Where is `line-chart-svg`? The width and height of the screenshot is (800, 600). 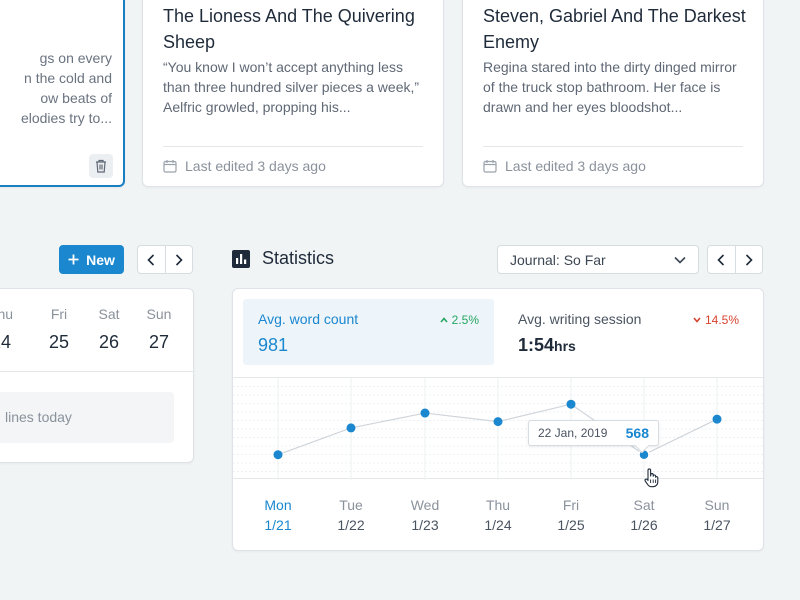 line-chart-svg is located at coordinates (498, 429).